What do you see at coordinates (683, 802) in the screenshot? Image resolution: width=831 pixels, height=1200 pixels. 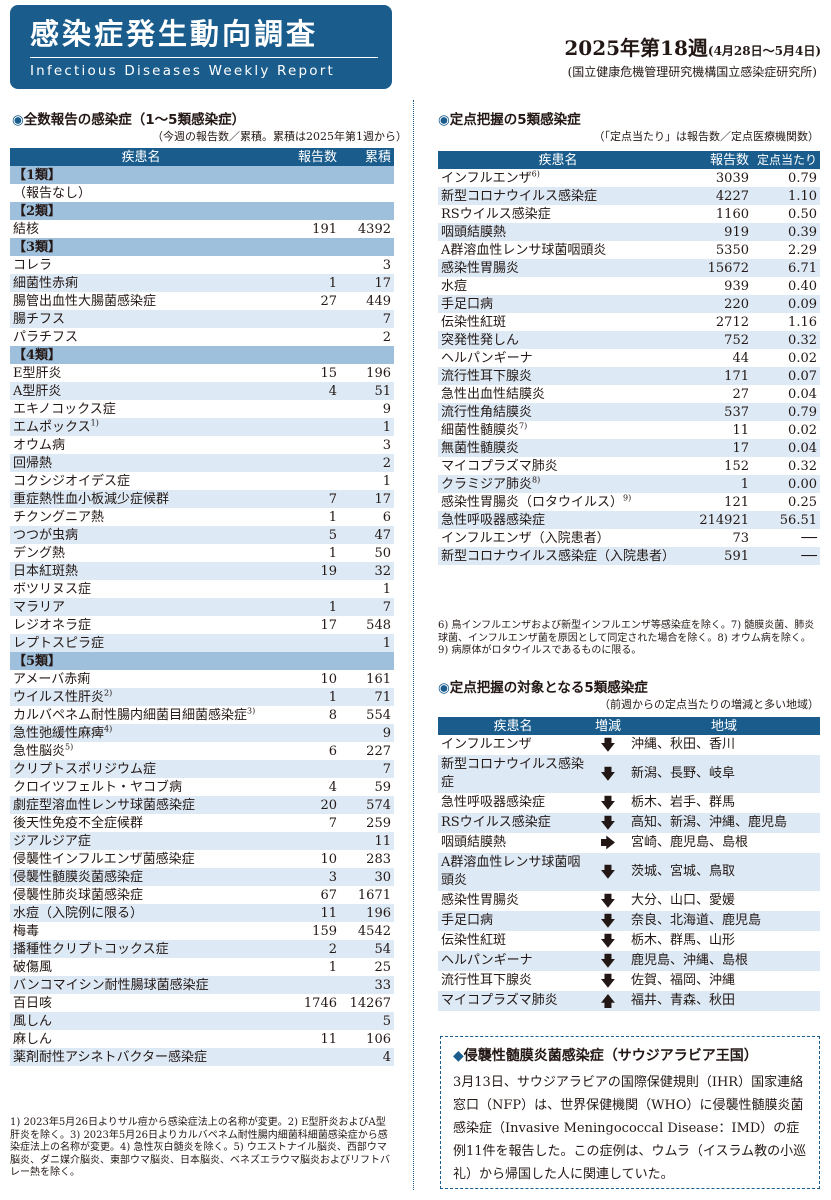 I see `region-list: 栃木、岩手、群馬` at bounding box center [683, 802].